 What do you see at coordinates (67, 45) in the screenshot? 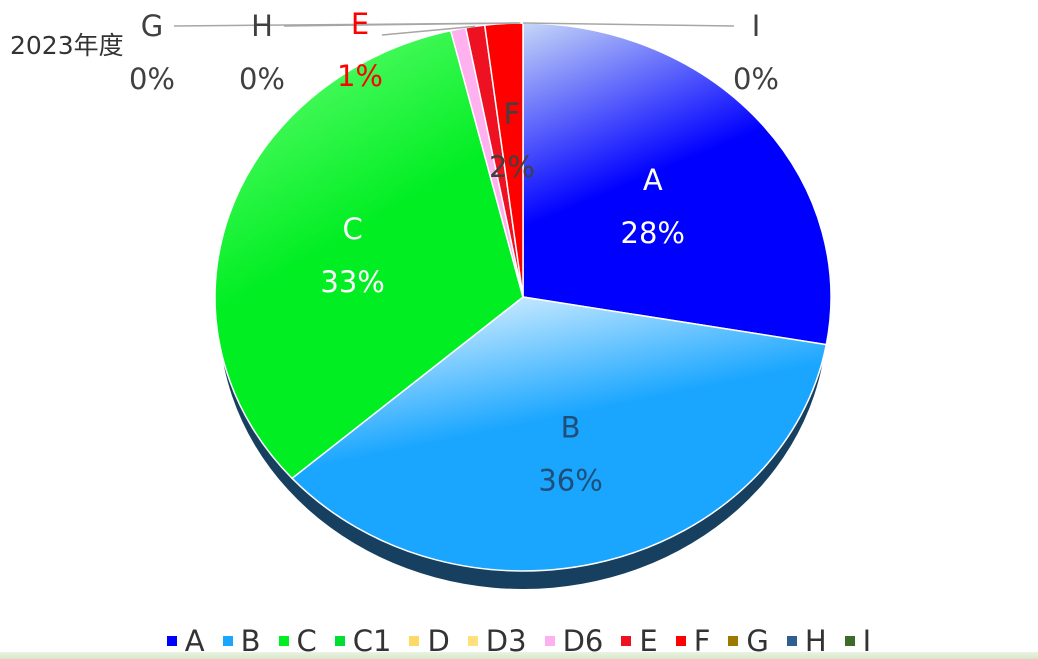
I see `chart-title: 2023年度` at bounding box center [67, 45].